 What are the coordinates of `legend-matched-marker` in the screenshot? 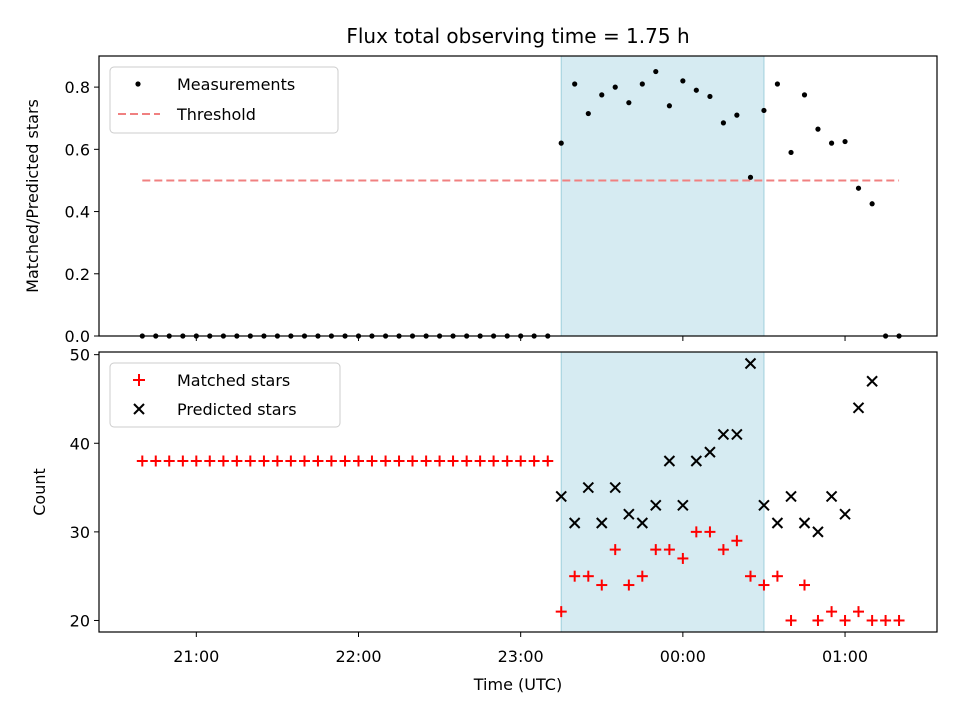 It's located at (139, 380).